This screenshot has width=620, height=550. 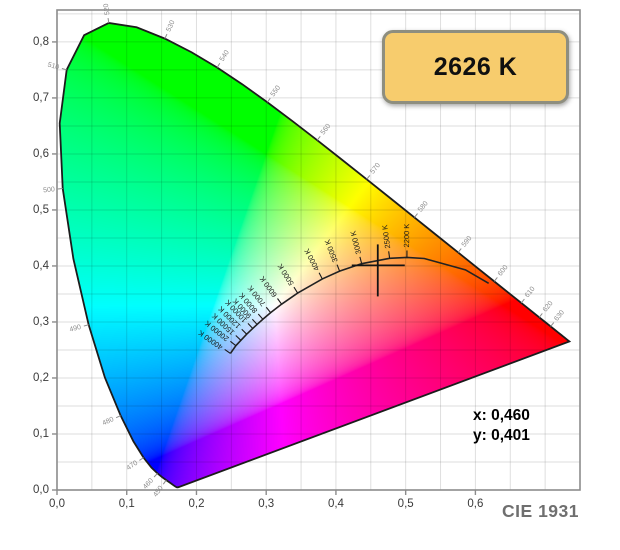 What do you see at coordinates (540, 511) in the screenshot?
I see `diagram-name-label: CIE 1931` at bounding box center [540, 511].